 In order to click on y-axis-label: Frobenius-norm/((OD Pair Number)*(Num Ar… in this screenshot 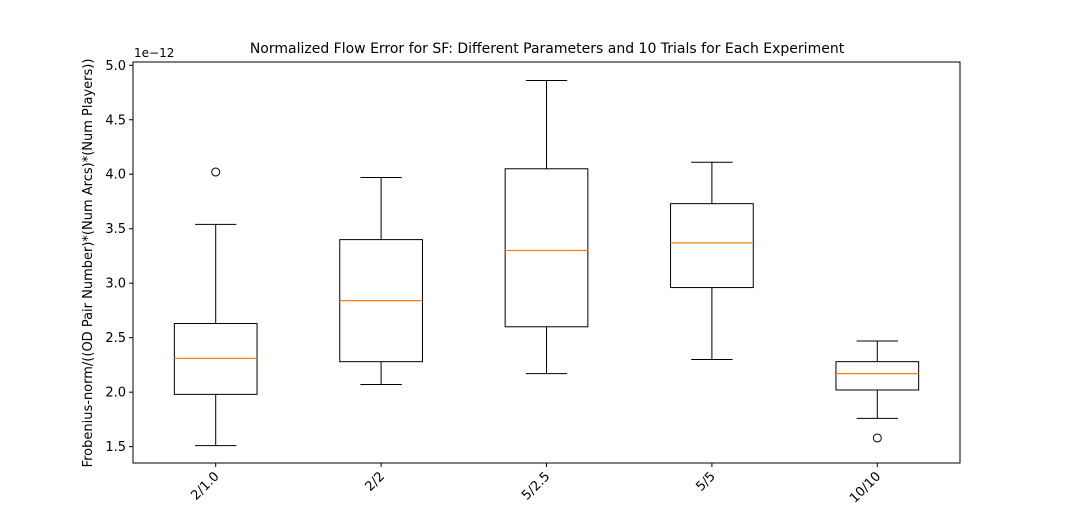, I will do `click(88, 263)`.